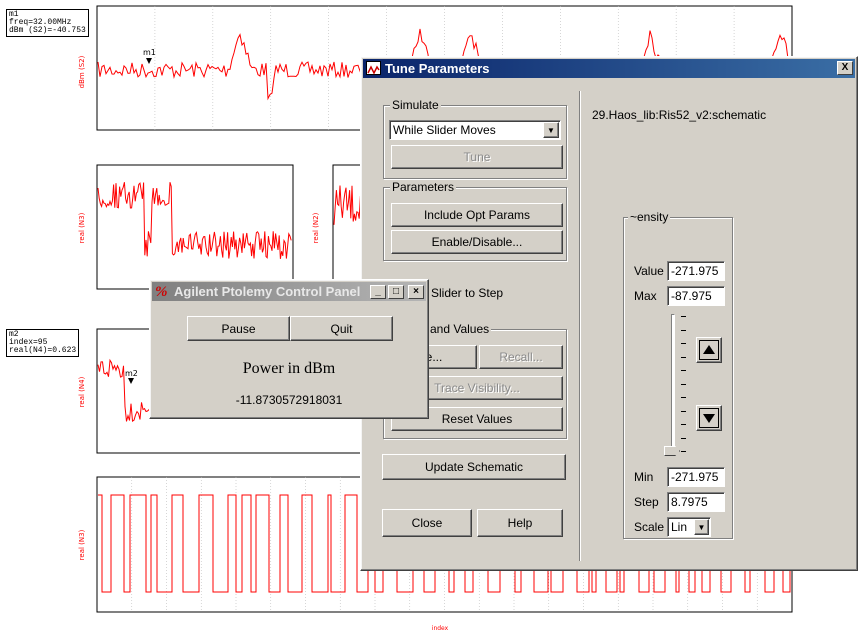 The image size is (858, 635). What do you see at coordinates (679, 527) in the screenshot?
I see `scale-value: Lin` at bounding box center [679, 527].